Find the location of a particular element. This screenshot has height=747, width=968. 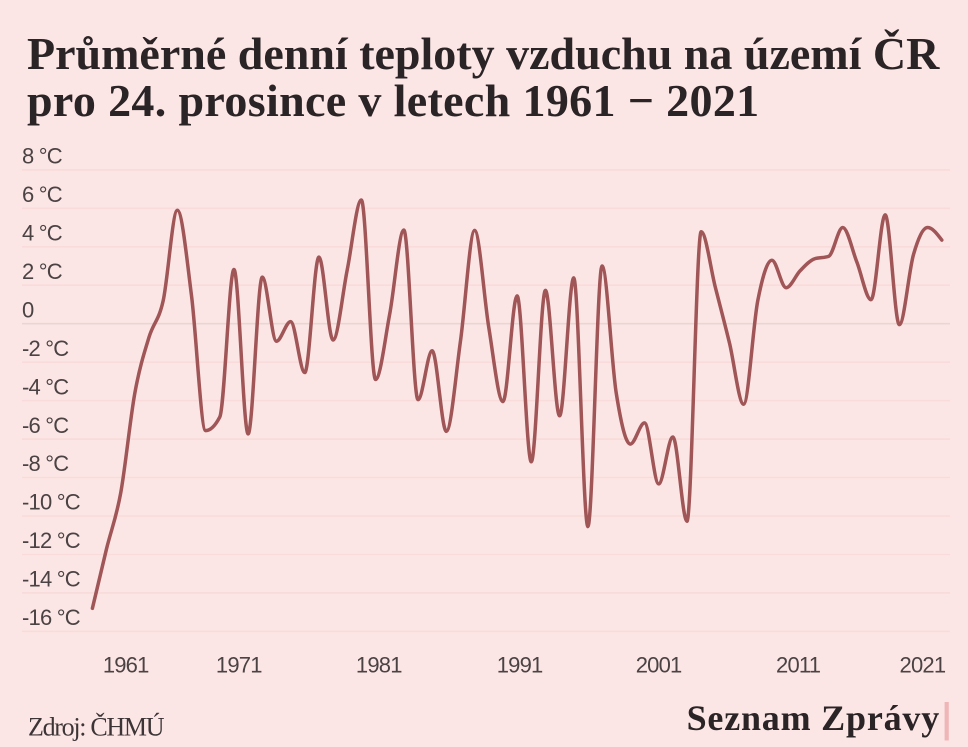

svg-text: -10 °C is located at coordinates (51, 502).